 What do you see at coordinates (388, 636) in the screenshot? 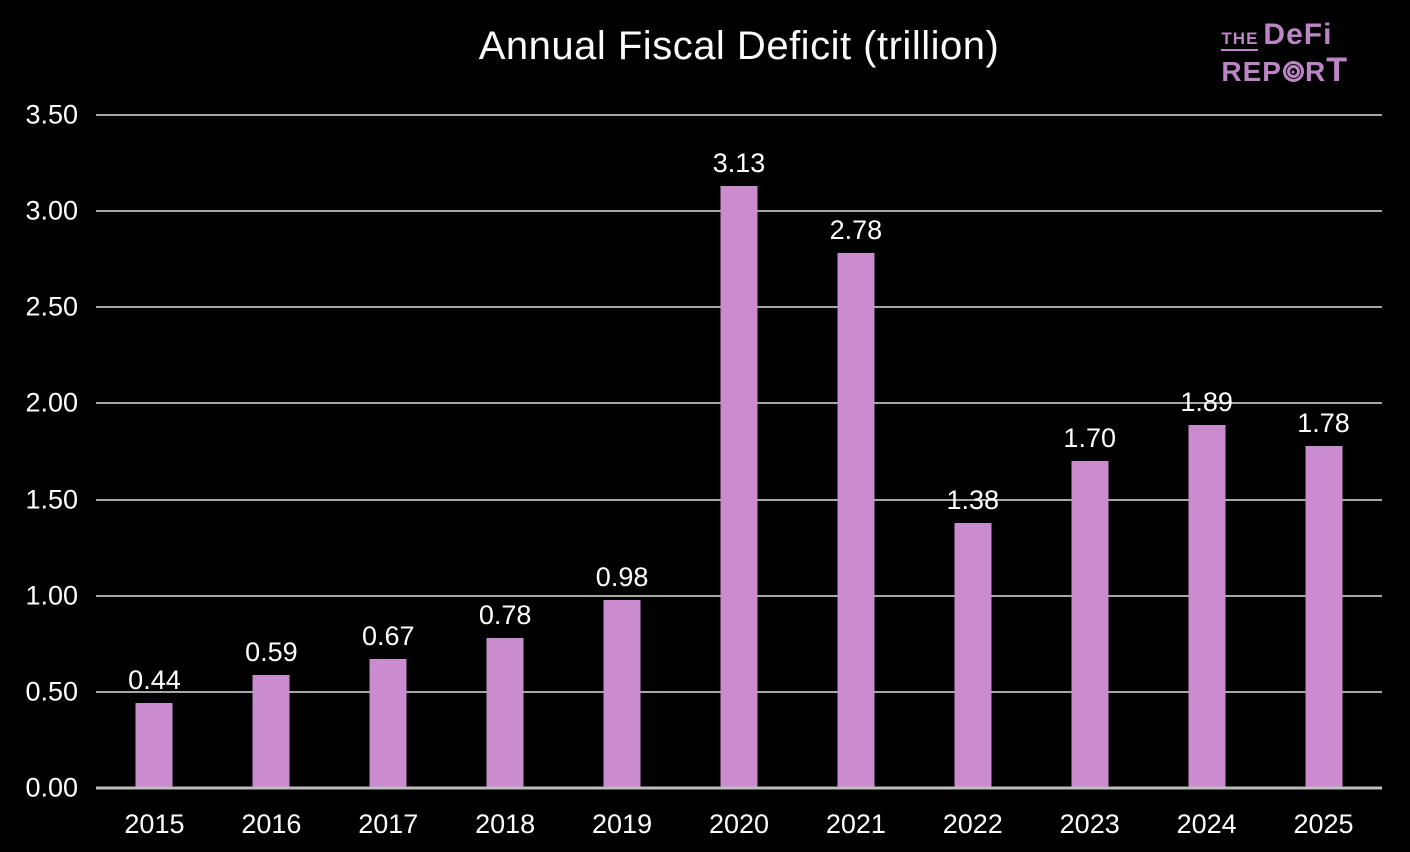
I see `bar-value-label: 0.67` at bounding box center [388, 636].